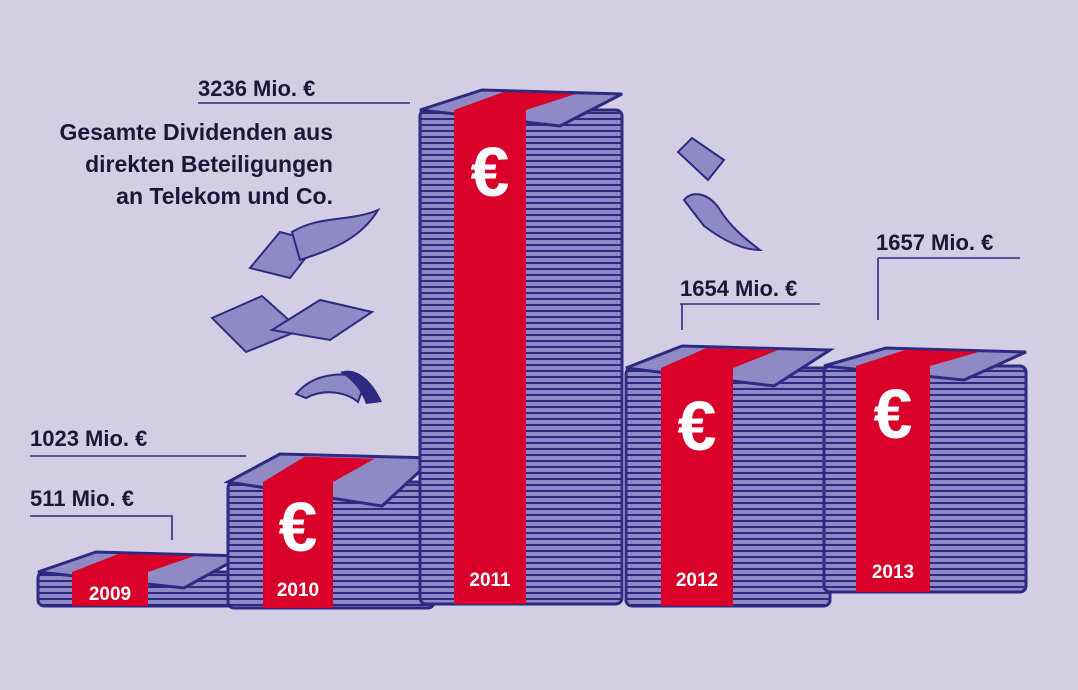 This screenshot has width=1078, height=690. What do you see at coordinates (298, 590) in the screenshot?
I see `category-label-2010: 2010` at bounding box center [298, 590].